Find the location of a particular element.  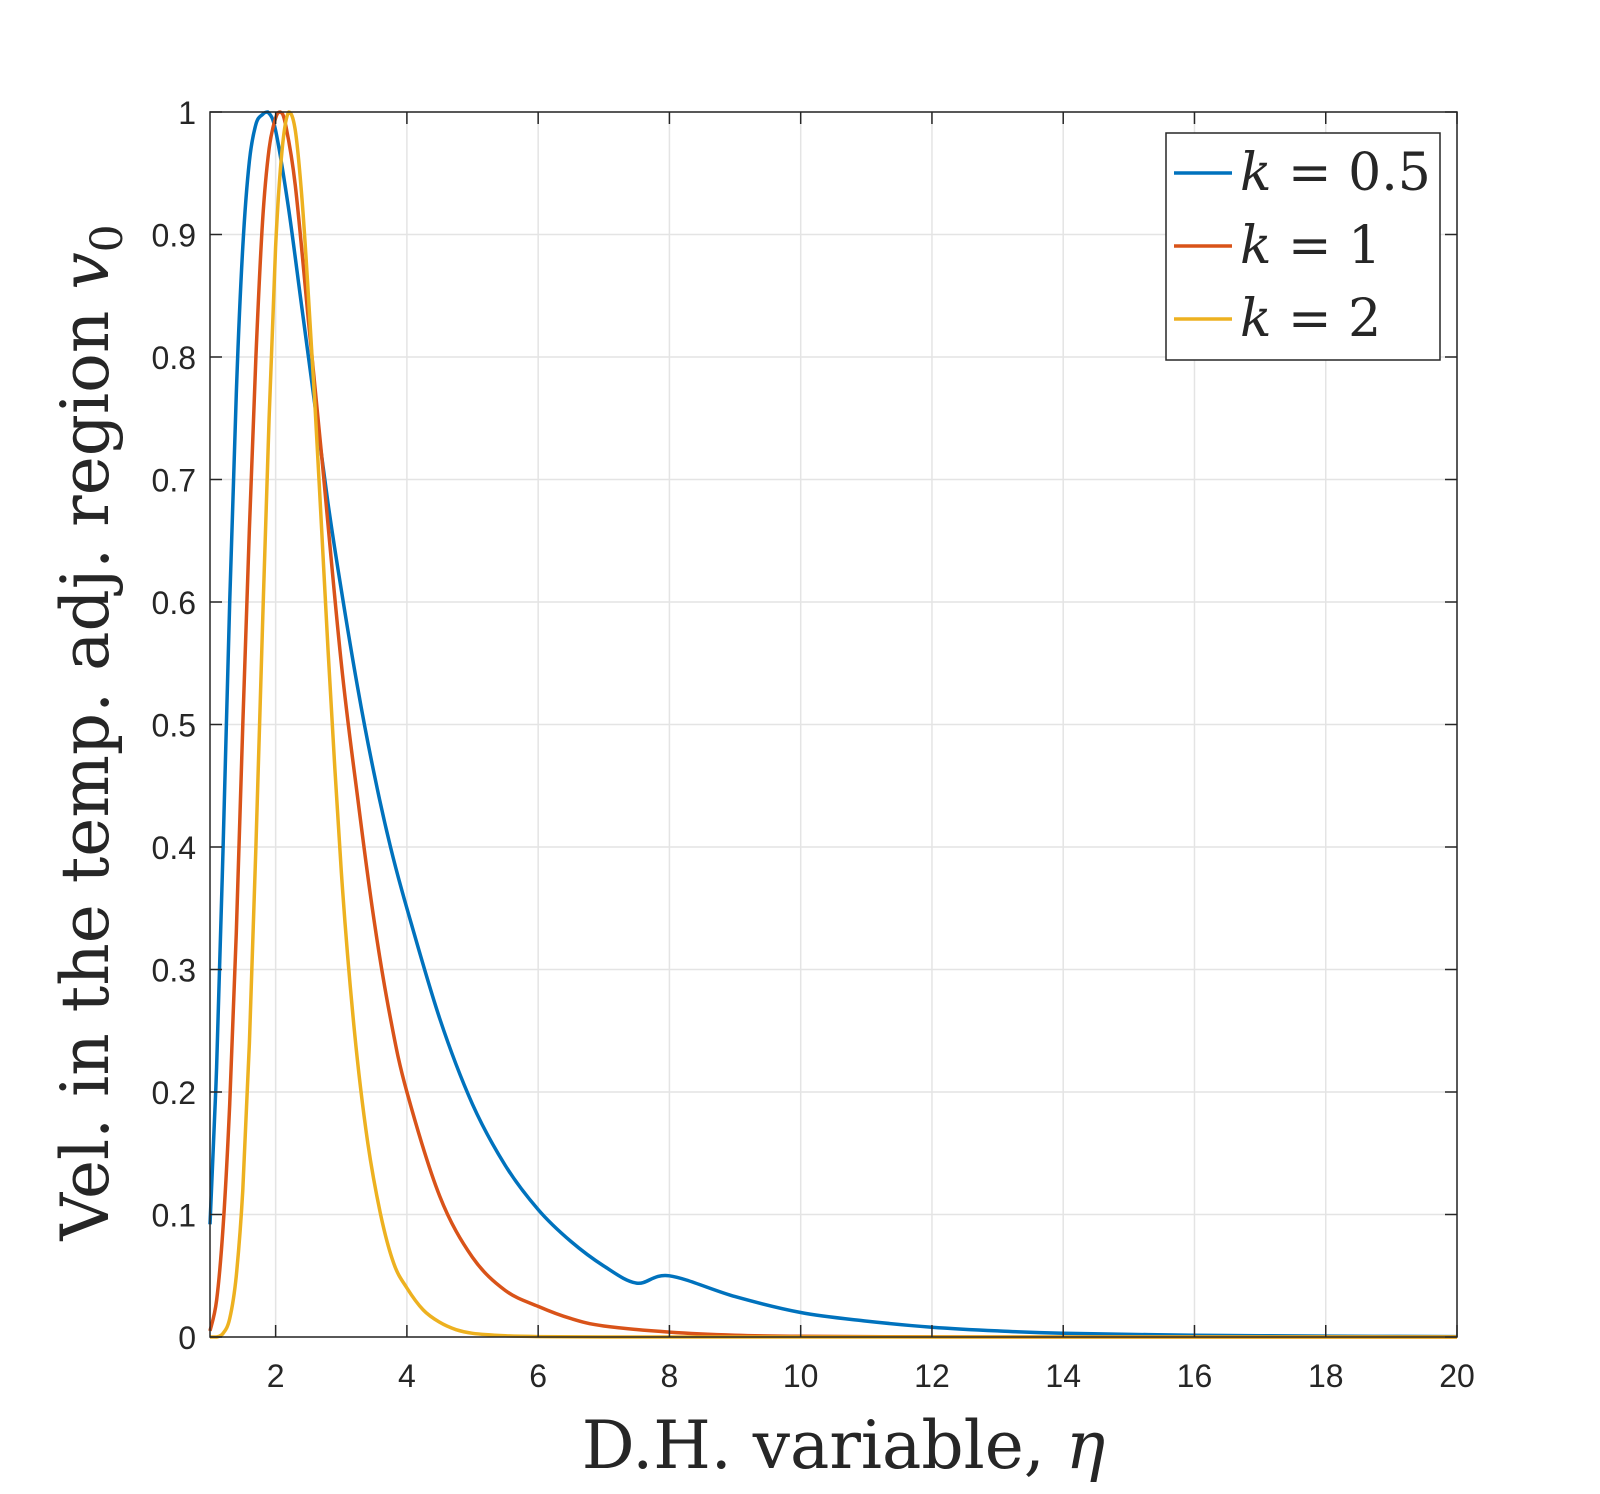

y-tick-label: 0.1 is located at coordinates (174, 1216).